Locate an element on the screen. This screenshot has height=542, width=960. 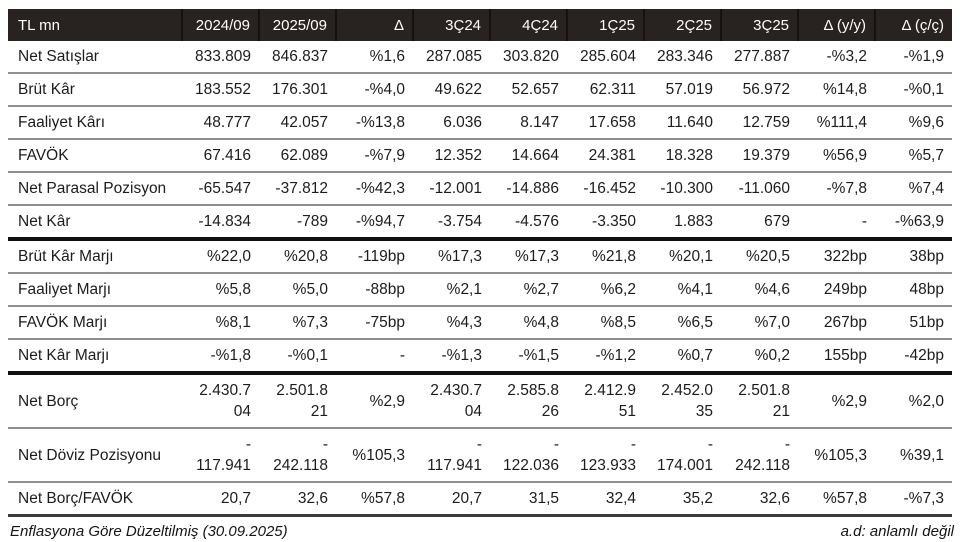
value-cell: -%1,8 is located at coordinates (220, 357).